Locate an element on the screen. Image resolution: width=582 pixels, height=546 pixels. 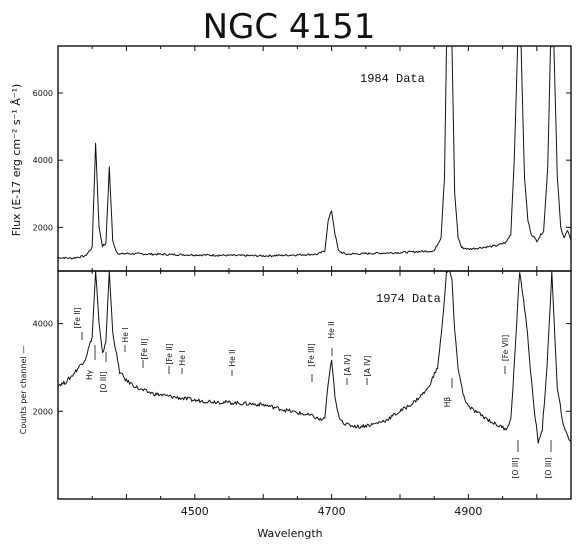
line-label-fe3: [Fe III] is located at coordinates (311, 354).